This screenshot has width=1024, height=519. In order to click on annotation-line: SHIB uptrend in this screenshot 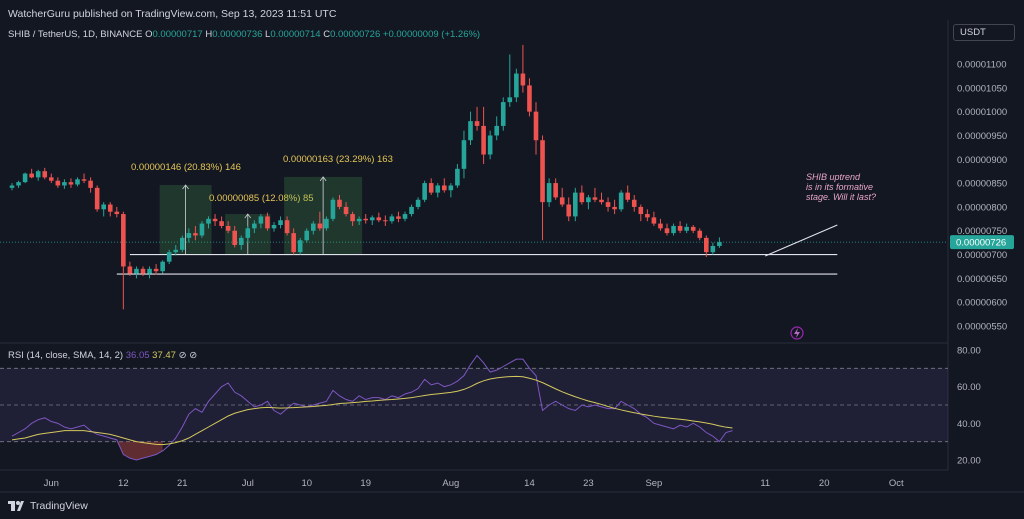, I will do `click(833, 177)`.